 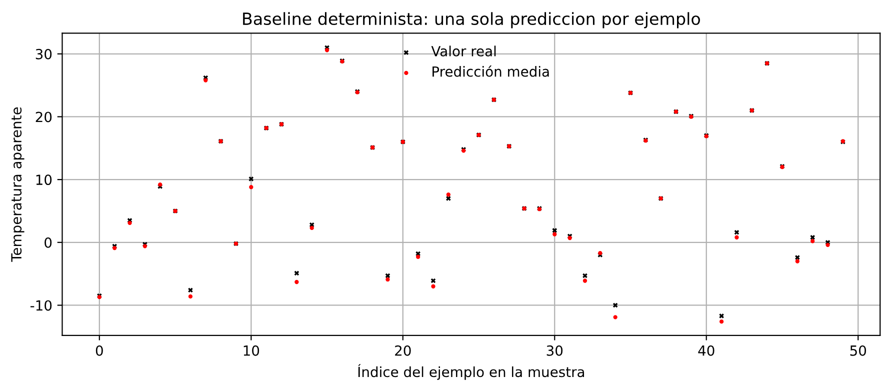 I want to click on x-tick-label: 30, so click(x=554, y=350).